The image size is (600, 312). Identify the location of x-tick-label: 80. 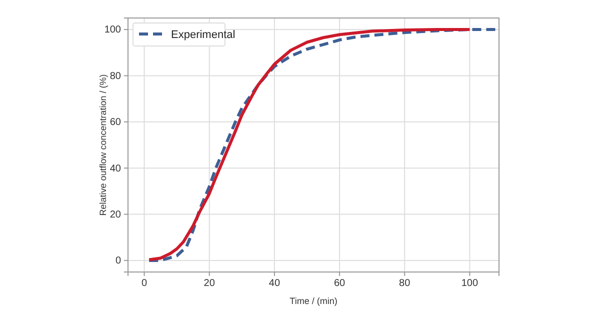
(405, 284).